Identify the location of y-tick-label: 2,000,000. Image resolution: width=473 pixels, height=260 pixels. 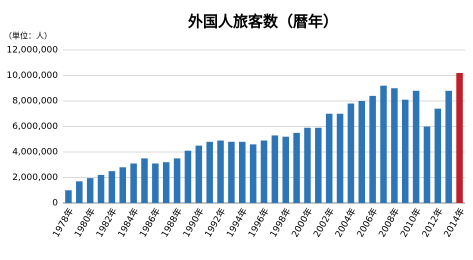
(35, 178).